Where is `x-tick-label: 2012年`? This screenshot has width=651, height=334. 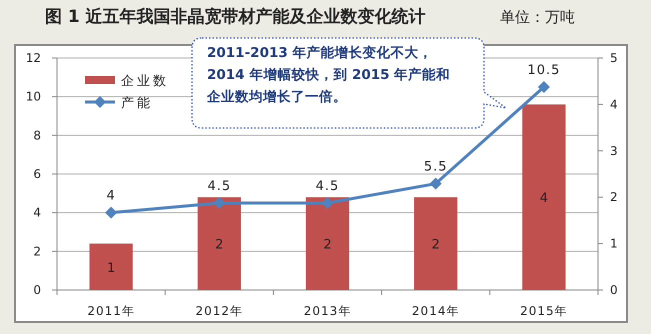 x-tick-label: 2012年 is located at coordinates (220, 311).